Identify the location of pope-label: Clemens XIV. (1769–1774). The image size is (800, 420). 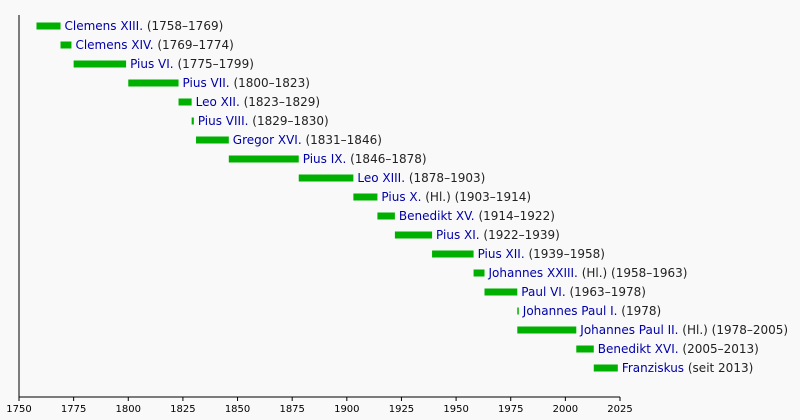
(154, 45).